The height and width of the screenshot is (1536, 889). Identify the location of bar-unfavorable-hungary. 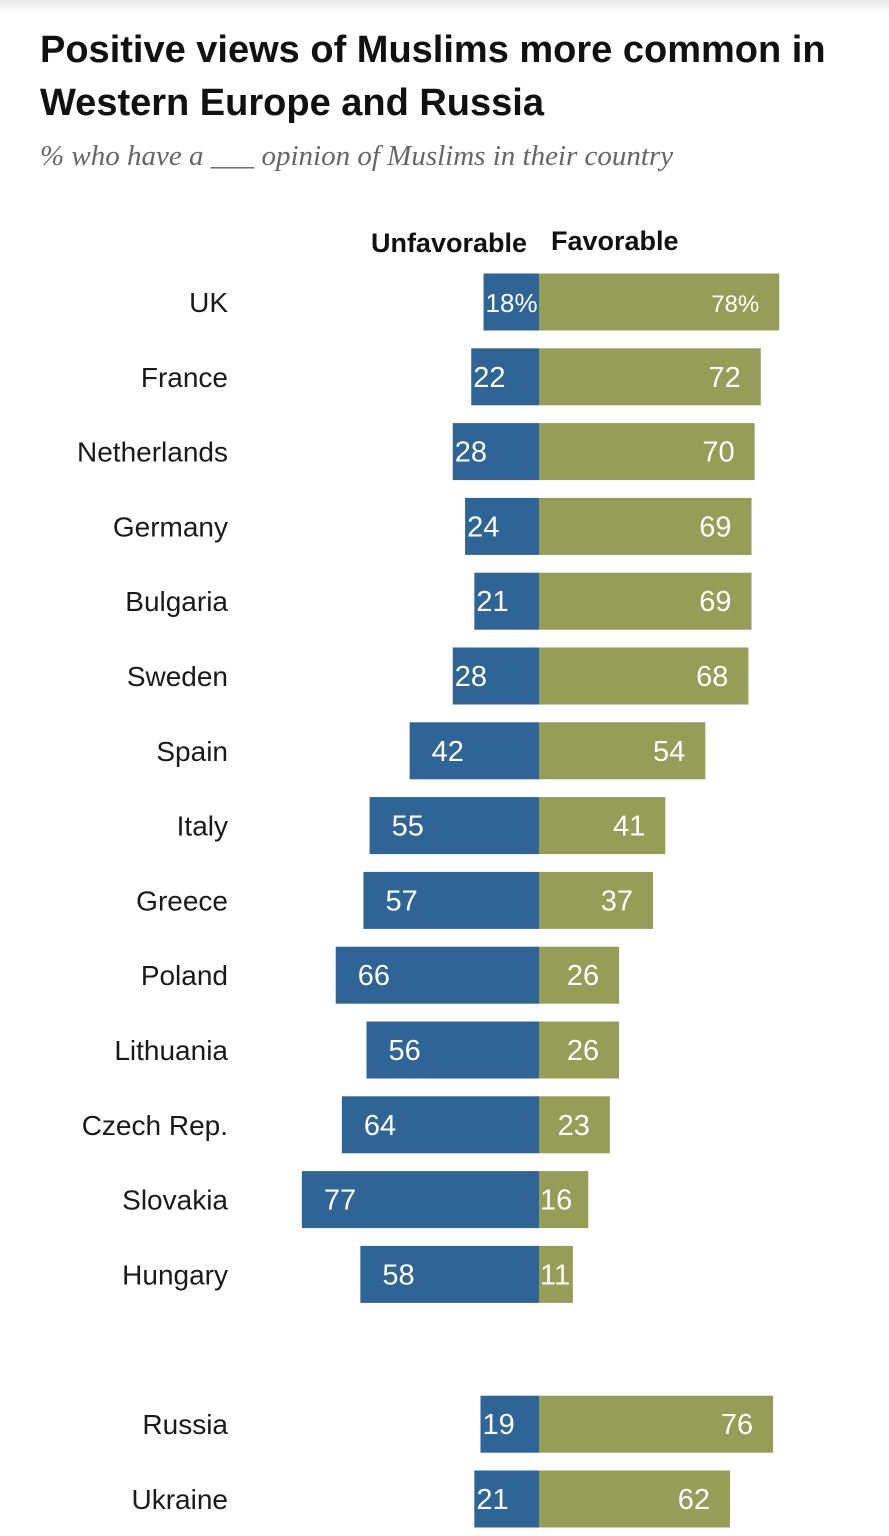
(449, 1274).